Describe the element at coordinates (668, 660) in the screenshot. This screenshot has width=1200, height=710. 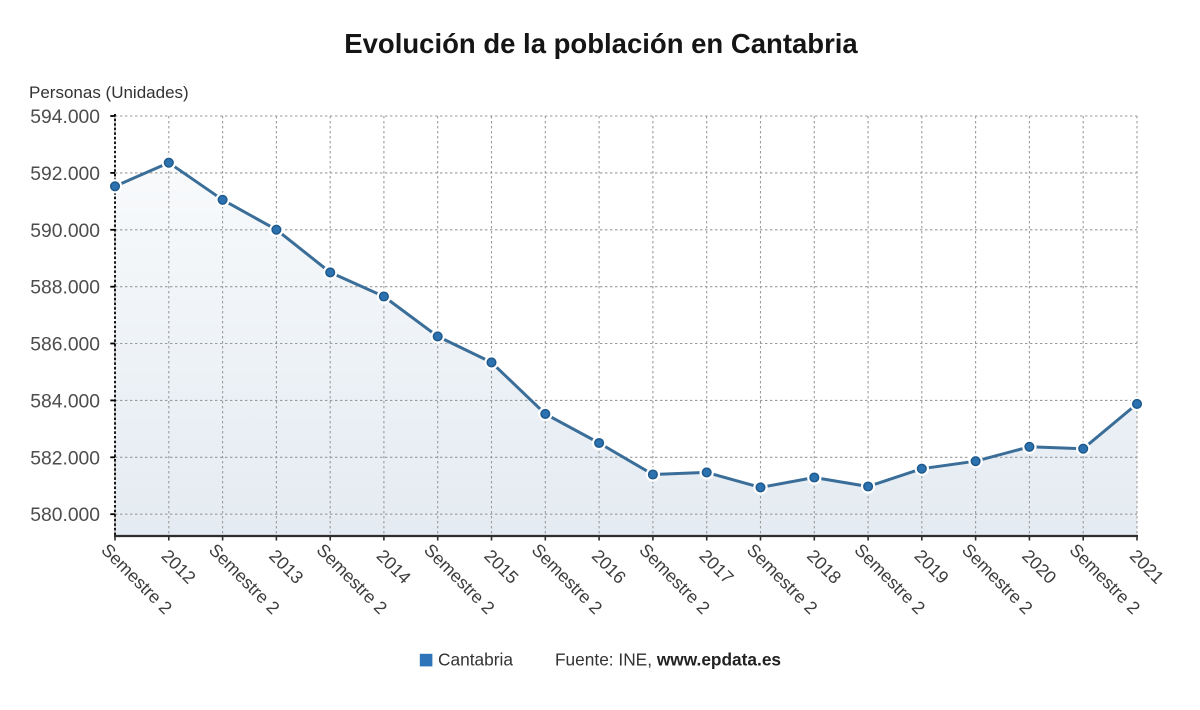
I see `svg-text: Fuente: INE, www.epdata.es` at that location.